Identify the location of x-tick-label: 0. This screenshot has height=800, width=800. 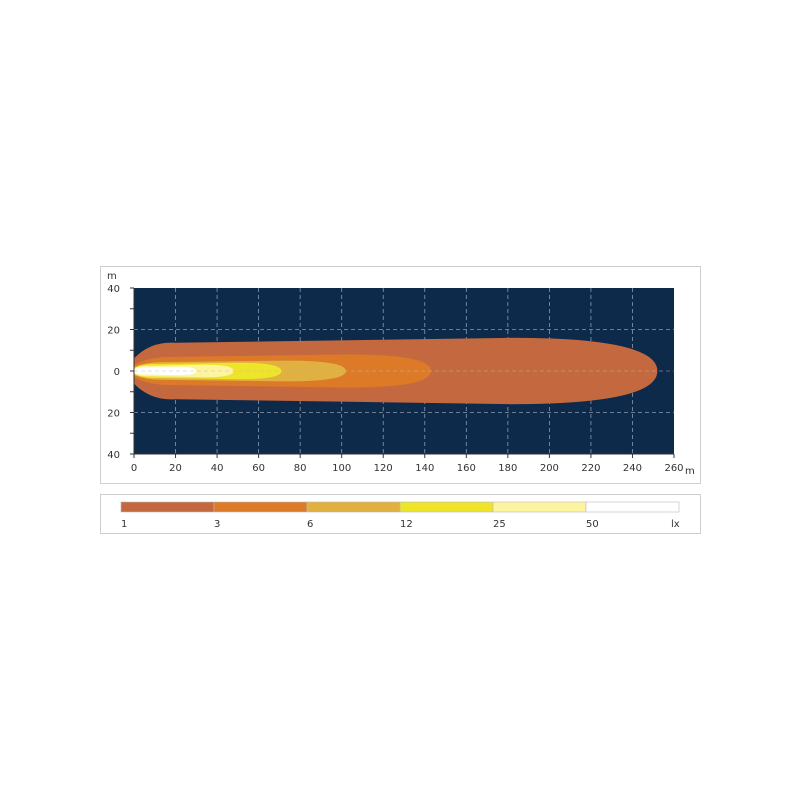
(134, 468).